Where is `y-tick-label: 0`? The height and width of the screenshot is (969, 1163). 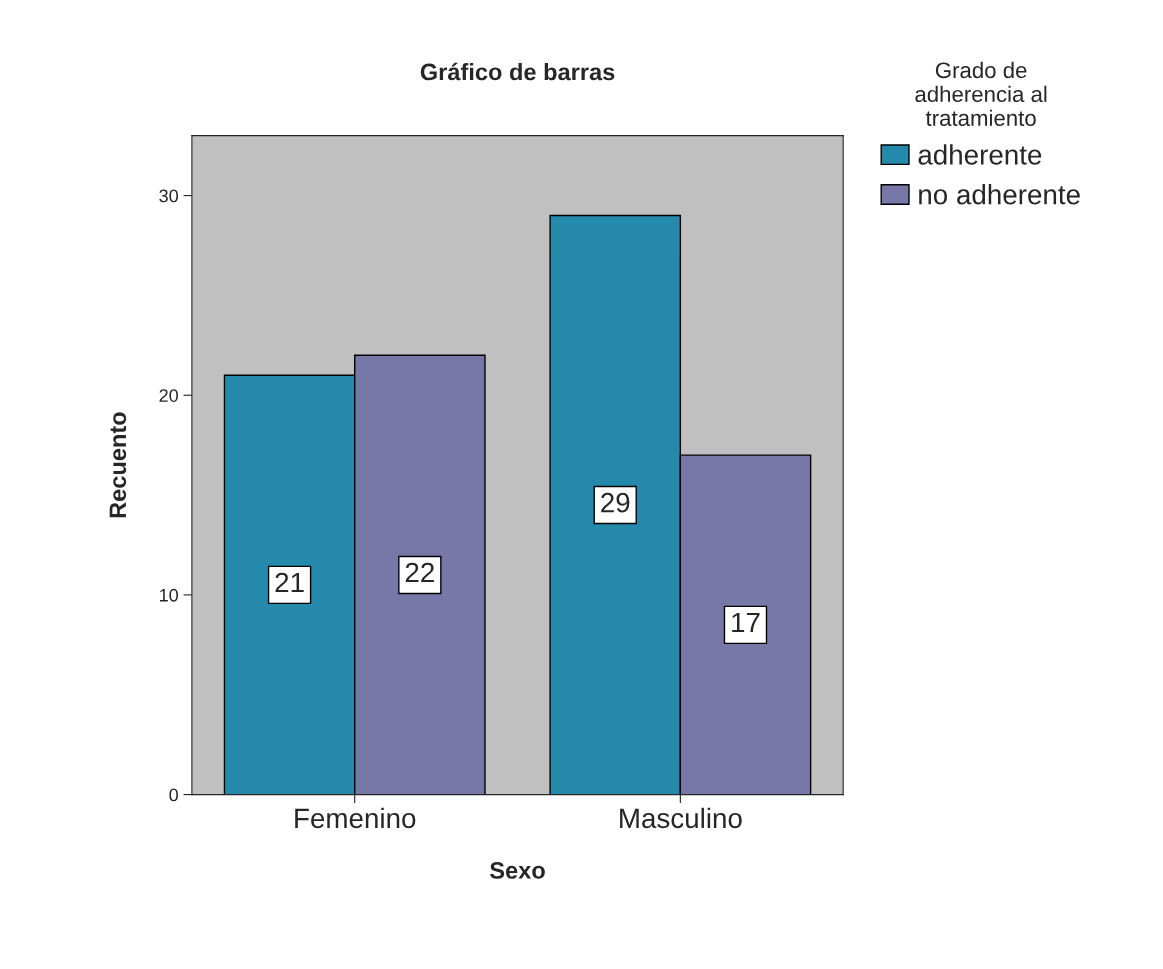 y-tick-label: 0 is located at coordinates (173, 795).